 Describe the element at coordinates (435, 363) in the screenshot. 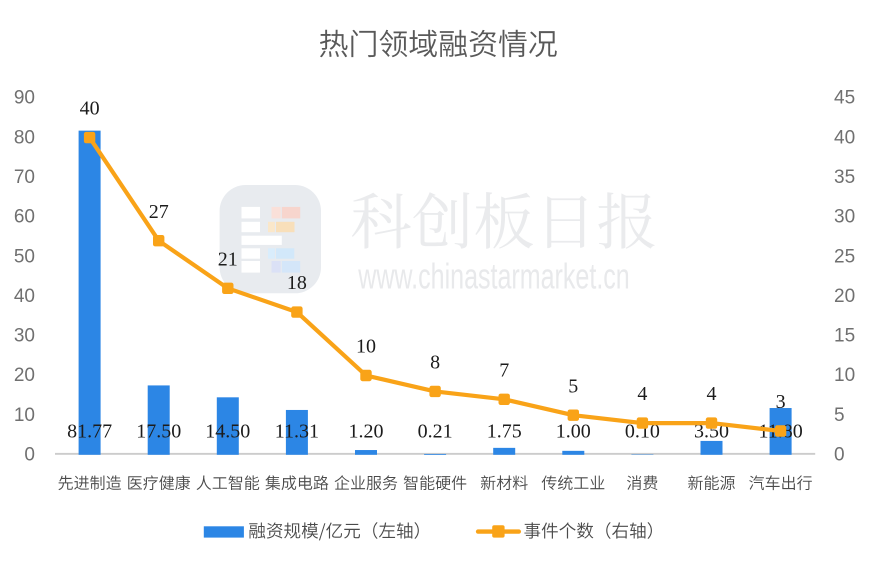

I see `svg-text: 8` at that location.